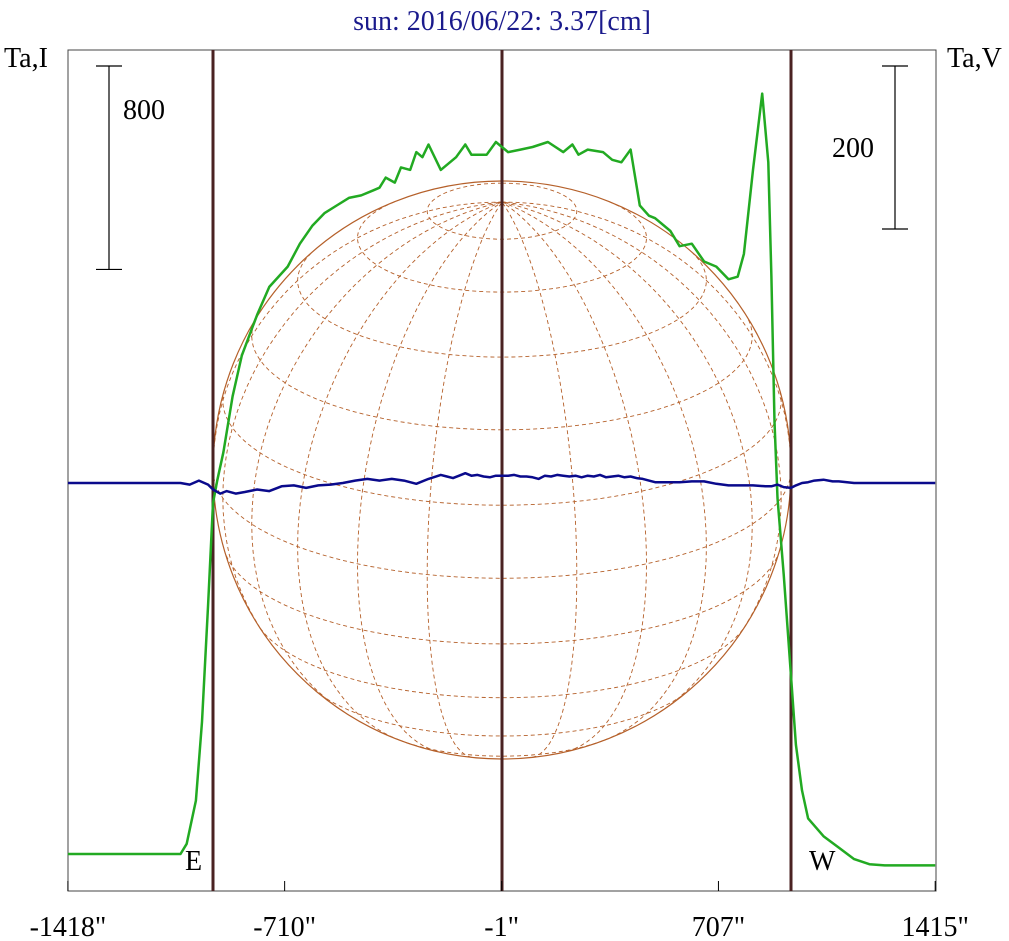 The width and height of the screenshot is (1009, 941). Describe the element at coordinates (144, 110) in the screenshot. I see `left-scale-bar-label: 800` at that location.